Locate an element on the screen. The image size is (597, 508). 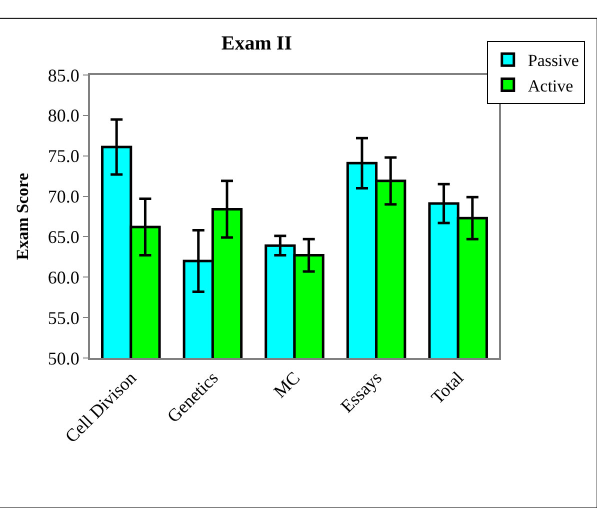
y-axis-title: Exam Score is located at coordinates (22, 216).